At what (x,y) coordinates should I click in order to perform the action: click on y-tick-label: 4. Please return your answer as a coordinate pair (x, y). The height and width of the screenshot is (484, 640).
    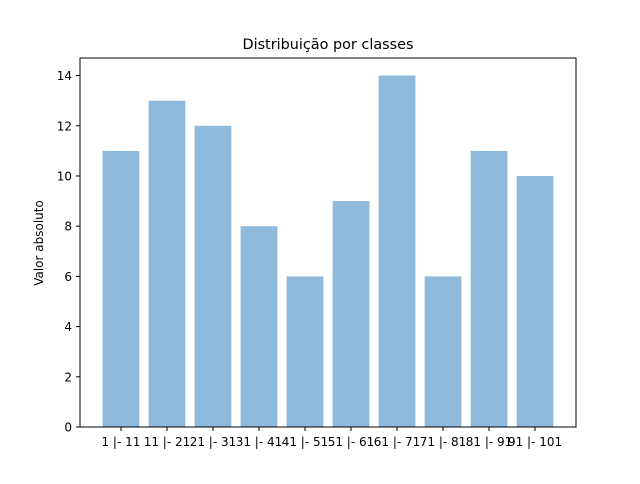
    Looking at the image, I should click on (68, 327).